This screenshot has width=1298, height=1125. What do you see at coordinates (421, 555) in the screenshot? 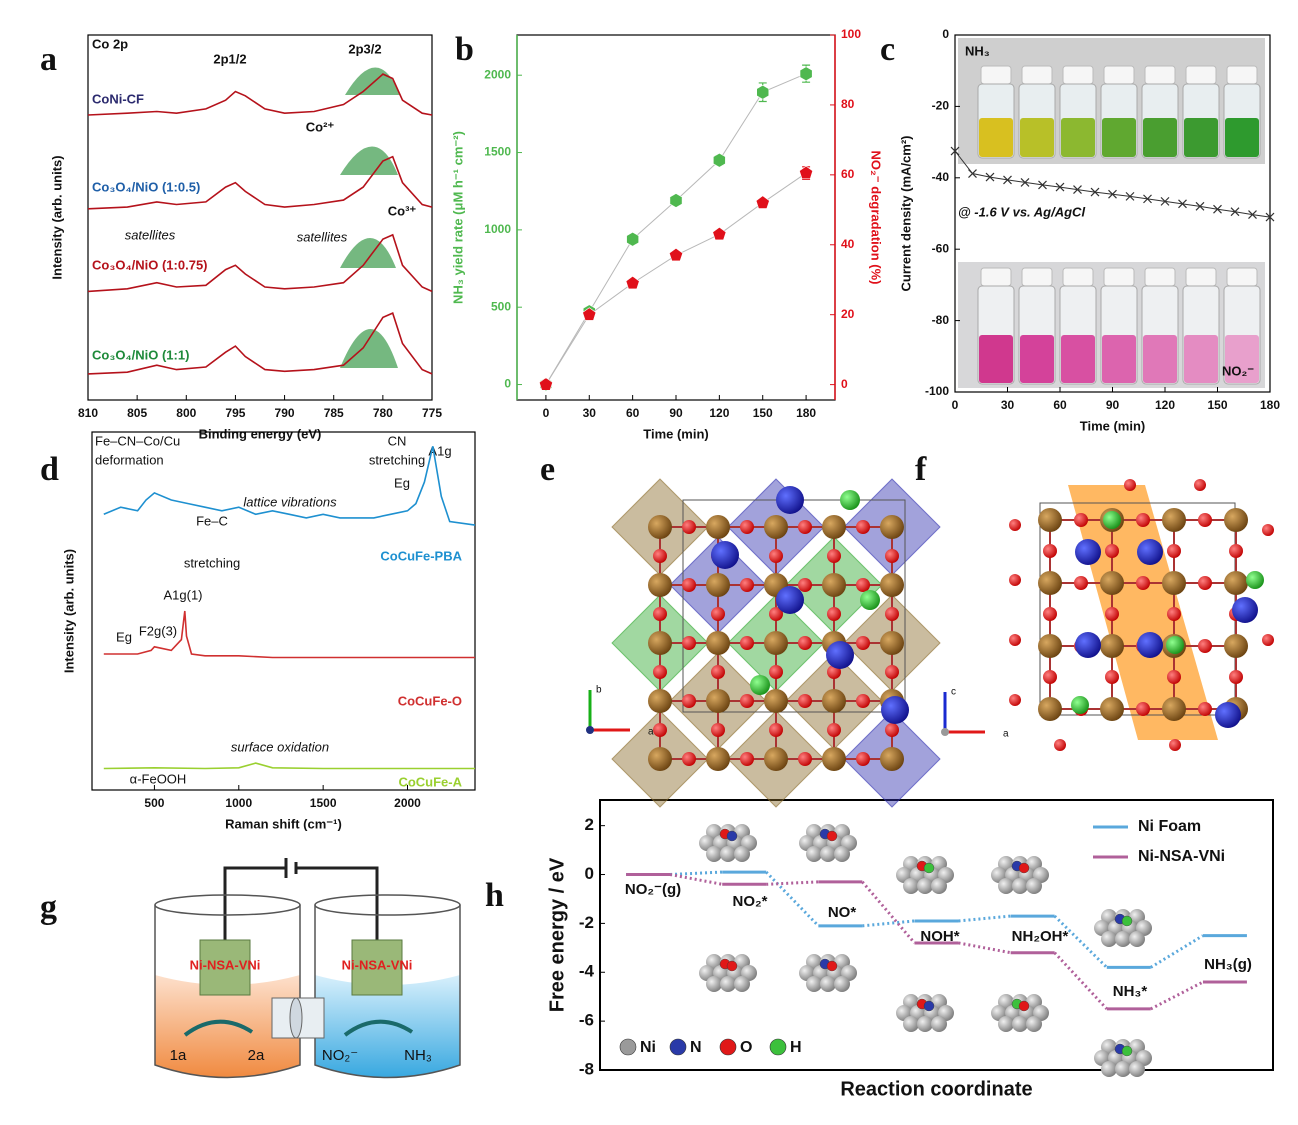
I see `series-label: CoCuFe-PBA` at bounding box center [421, 555].